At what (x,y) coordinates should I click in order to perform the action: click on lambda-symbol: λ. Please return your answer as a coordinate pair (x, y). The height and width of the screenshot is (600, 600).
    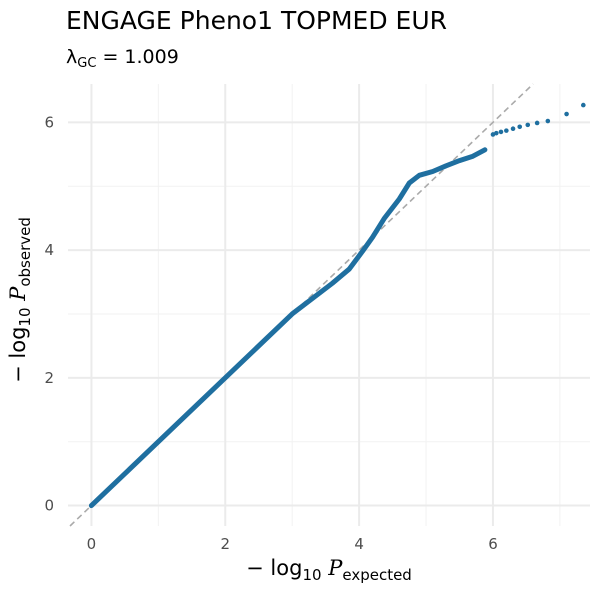
    Looking at the image, I should click on (72, 57).